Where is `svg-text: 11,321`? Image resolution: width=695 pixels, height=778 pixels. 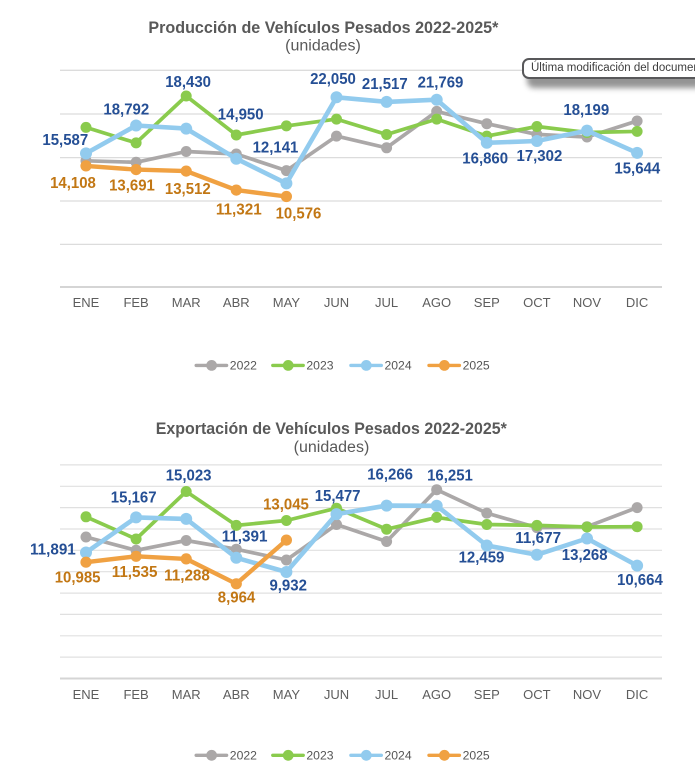
svg-text: 11,321 is located at coordinates (239, 210).